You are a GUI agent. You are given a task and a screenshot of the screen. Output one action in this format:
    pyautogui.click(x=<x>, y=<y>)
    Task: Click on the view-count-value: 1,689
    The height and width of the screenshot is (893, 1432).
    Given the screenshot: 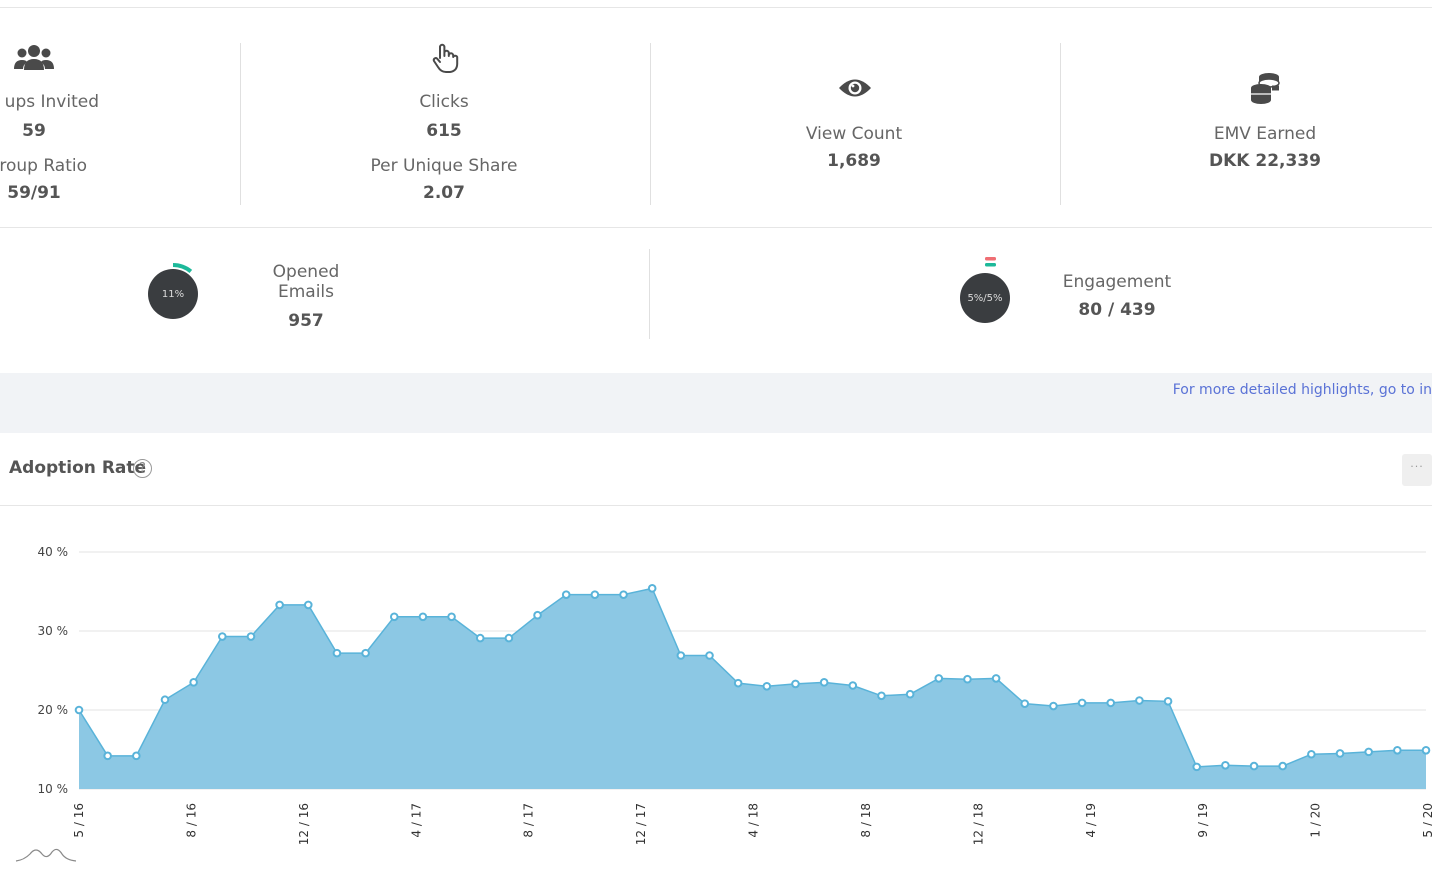 What is the action you would take?
    pyautogui.click(x=854, y=161)
    